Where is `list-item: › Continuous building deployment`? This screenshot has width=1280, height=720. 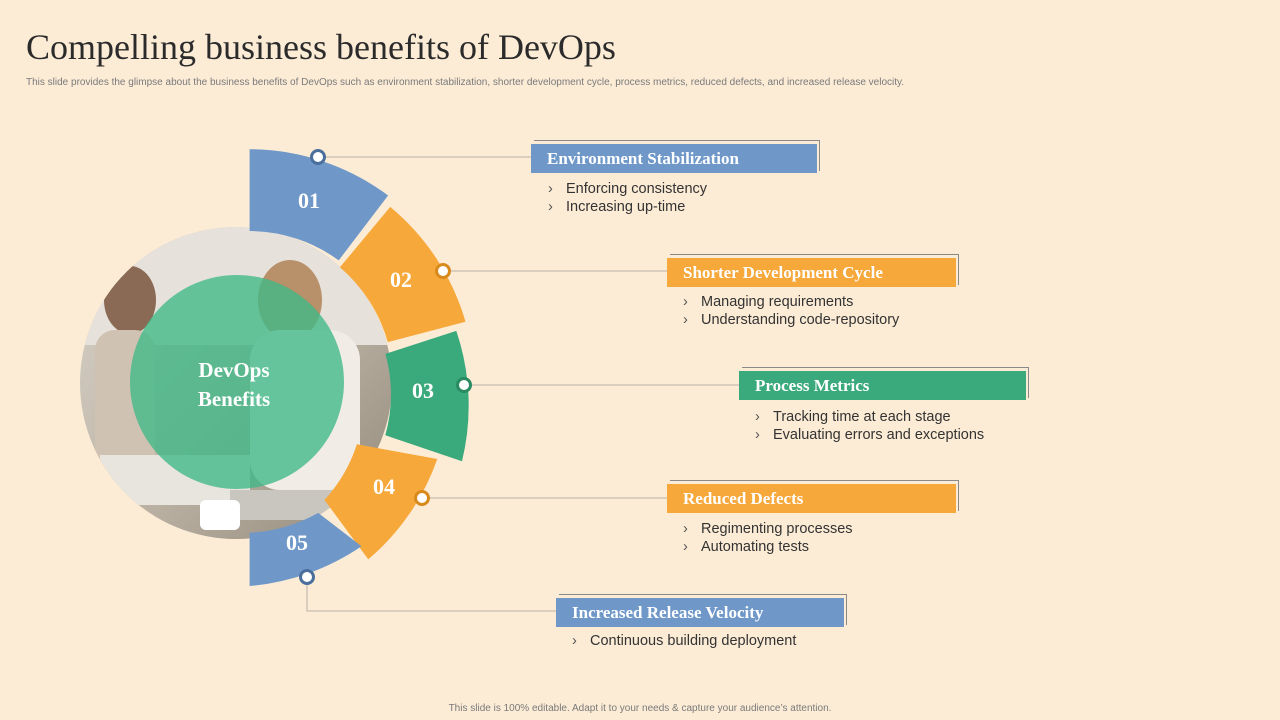
list-item: › Continuous building deployment is located at coordinates (684, 641).